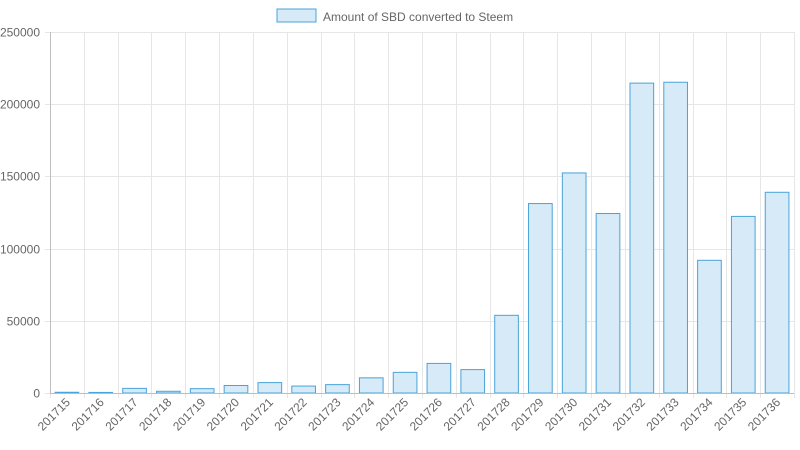 The height and width of the screenshot is (450, 800). Describe the element at coordinates (20, 33) in the screenshot. I see `y-tick-label: 250000` at that location.